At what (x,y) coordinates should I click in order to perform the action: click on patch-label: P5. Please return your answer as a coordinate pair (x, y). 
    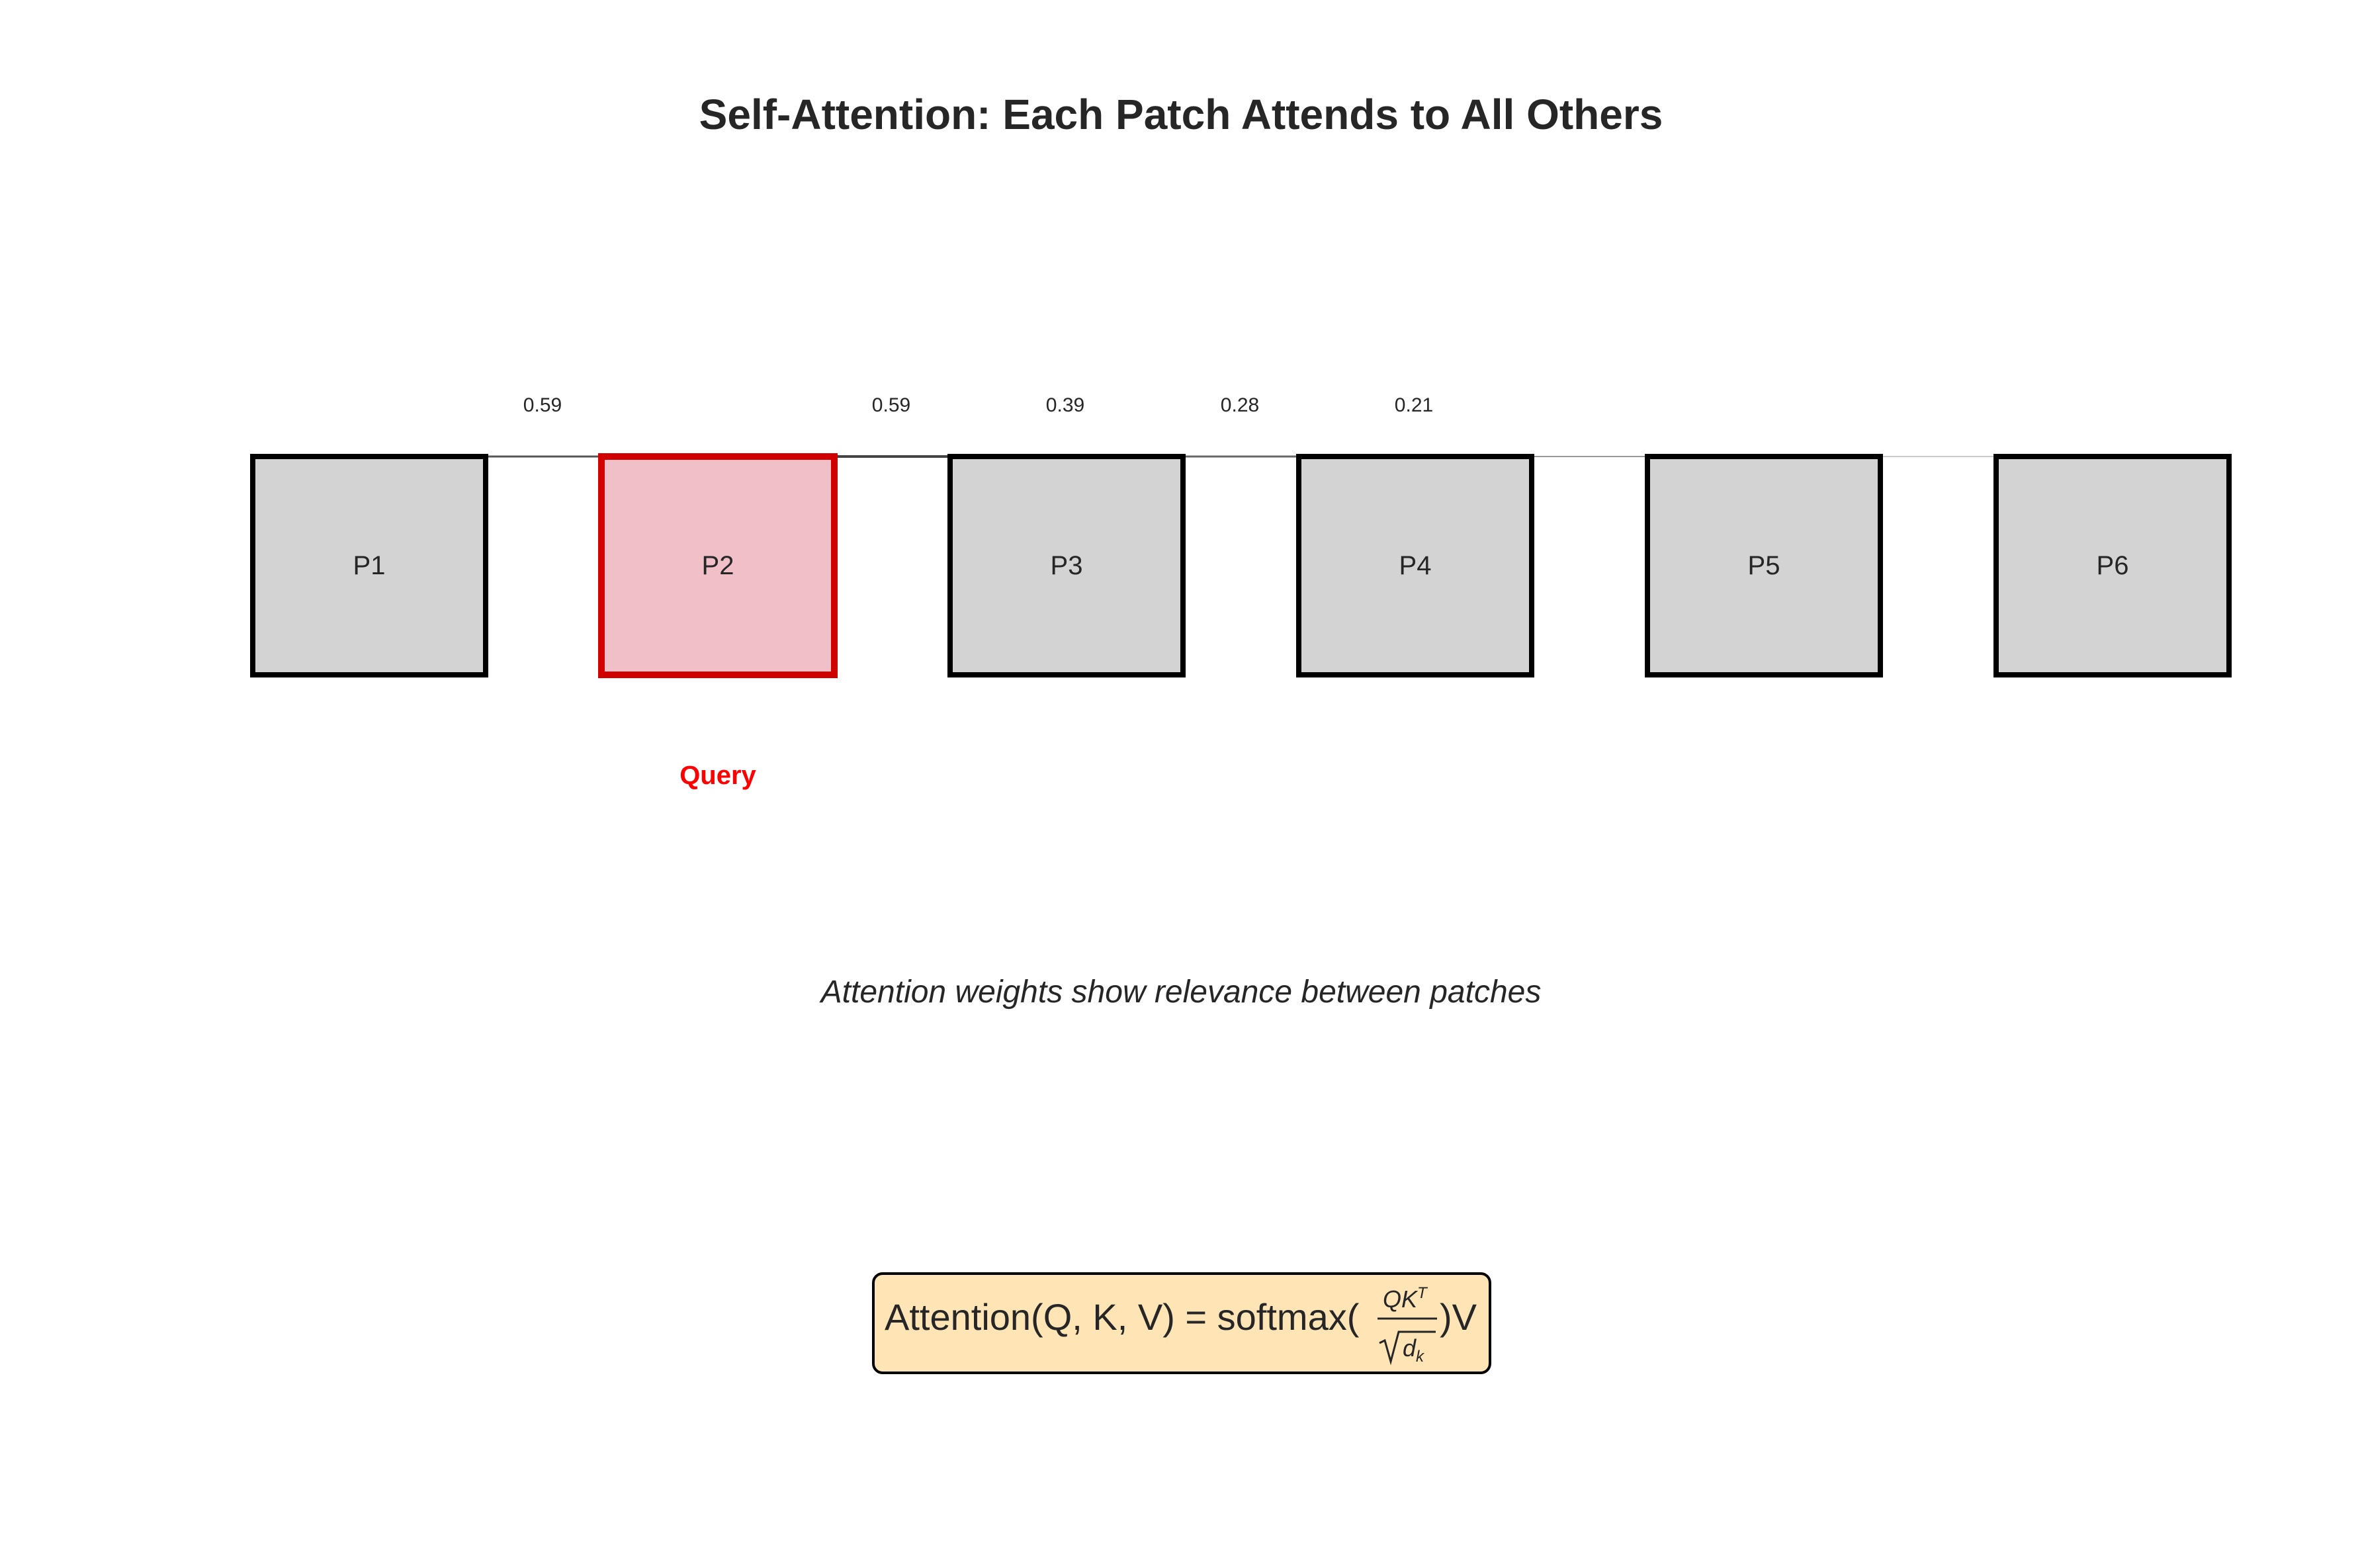
    Looking at the image, I should click on (1764, 565).